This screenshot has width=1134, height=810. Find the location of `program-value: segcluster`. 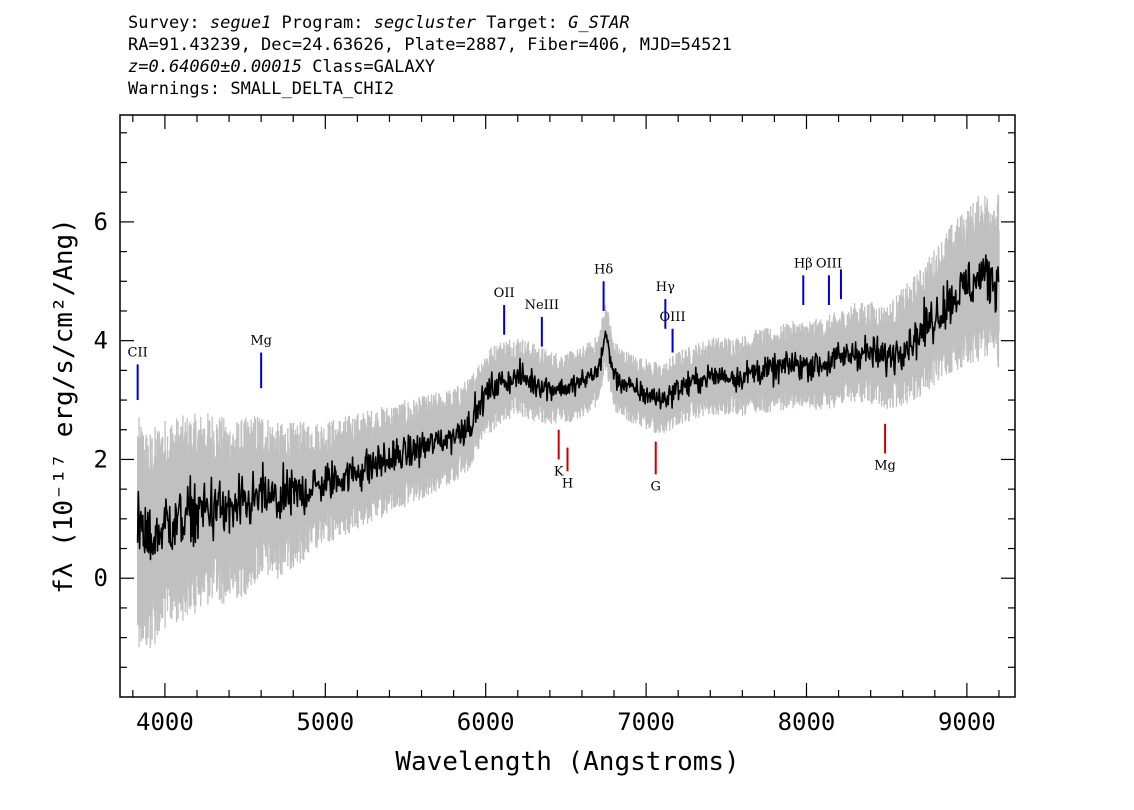

program-value: segcluster is located at coordinates (425, 23).